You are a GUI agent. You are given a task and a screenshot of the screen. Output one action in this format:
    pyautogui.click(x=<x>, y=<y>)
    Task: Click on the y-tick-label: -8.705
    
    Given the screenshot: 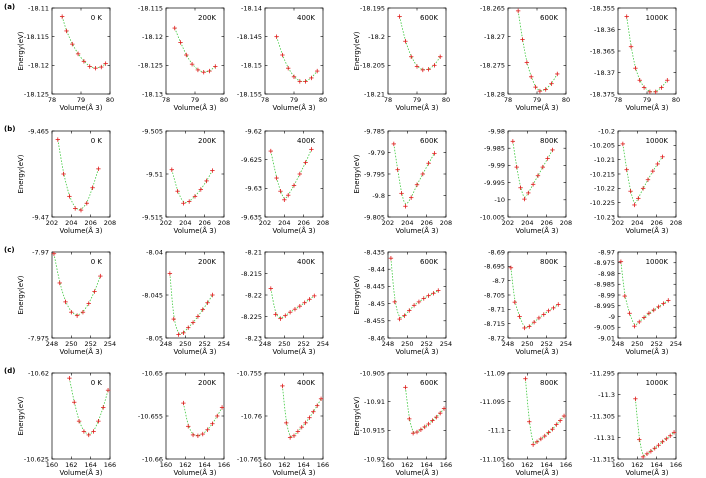 What is the action you would take?
    pyautogui.click(x=494, y=295)
    